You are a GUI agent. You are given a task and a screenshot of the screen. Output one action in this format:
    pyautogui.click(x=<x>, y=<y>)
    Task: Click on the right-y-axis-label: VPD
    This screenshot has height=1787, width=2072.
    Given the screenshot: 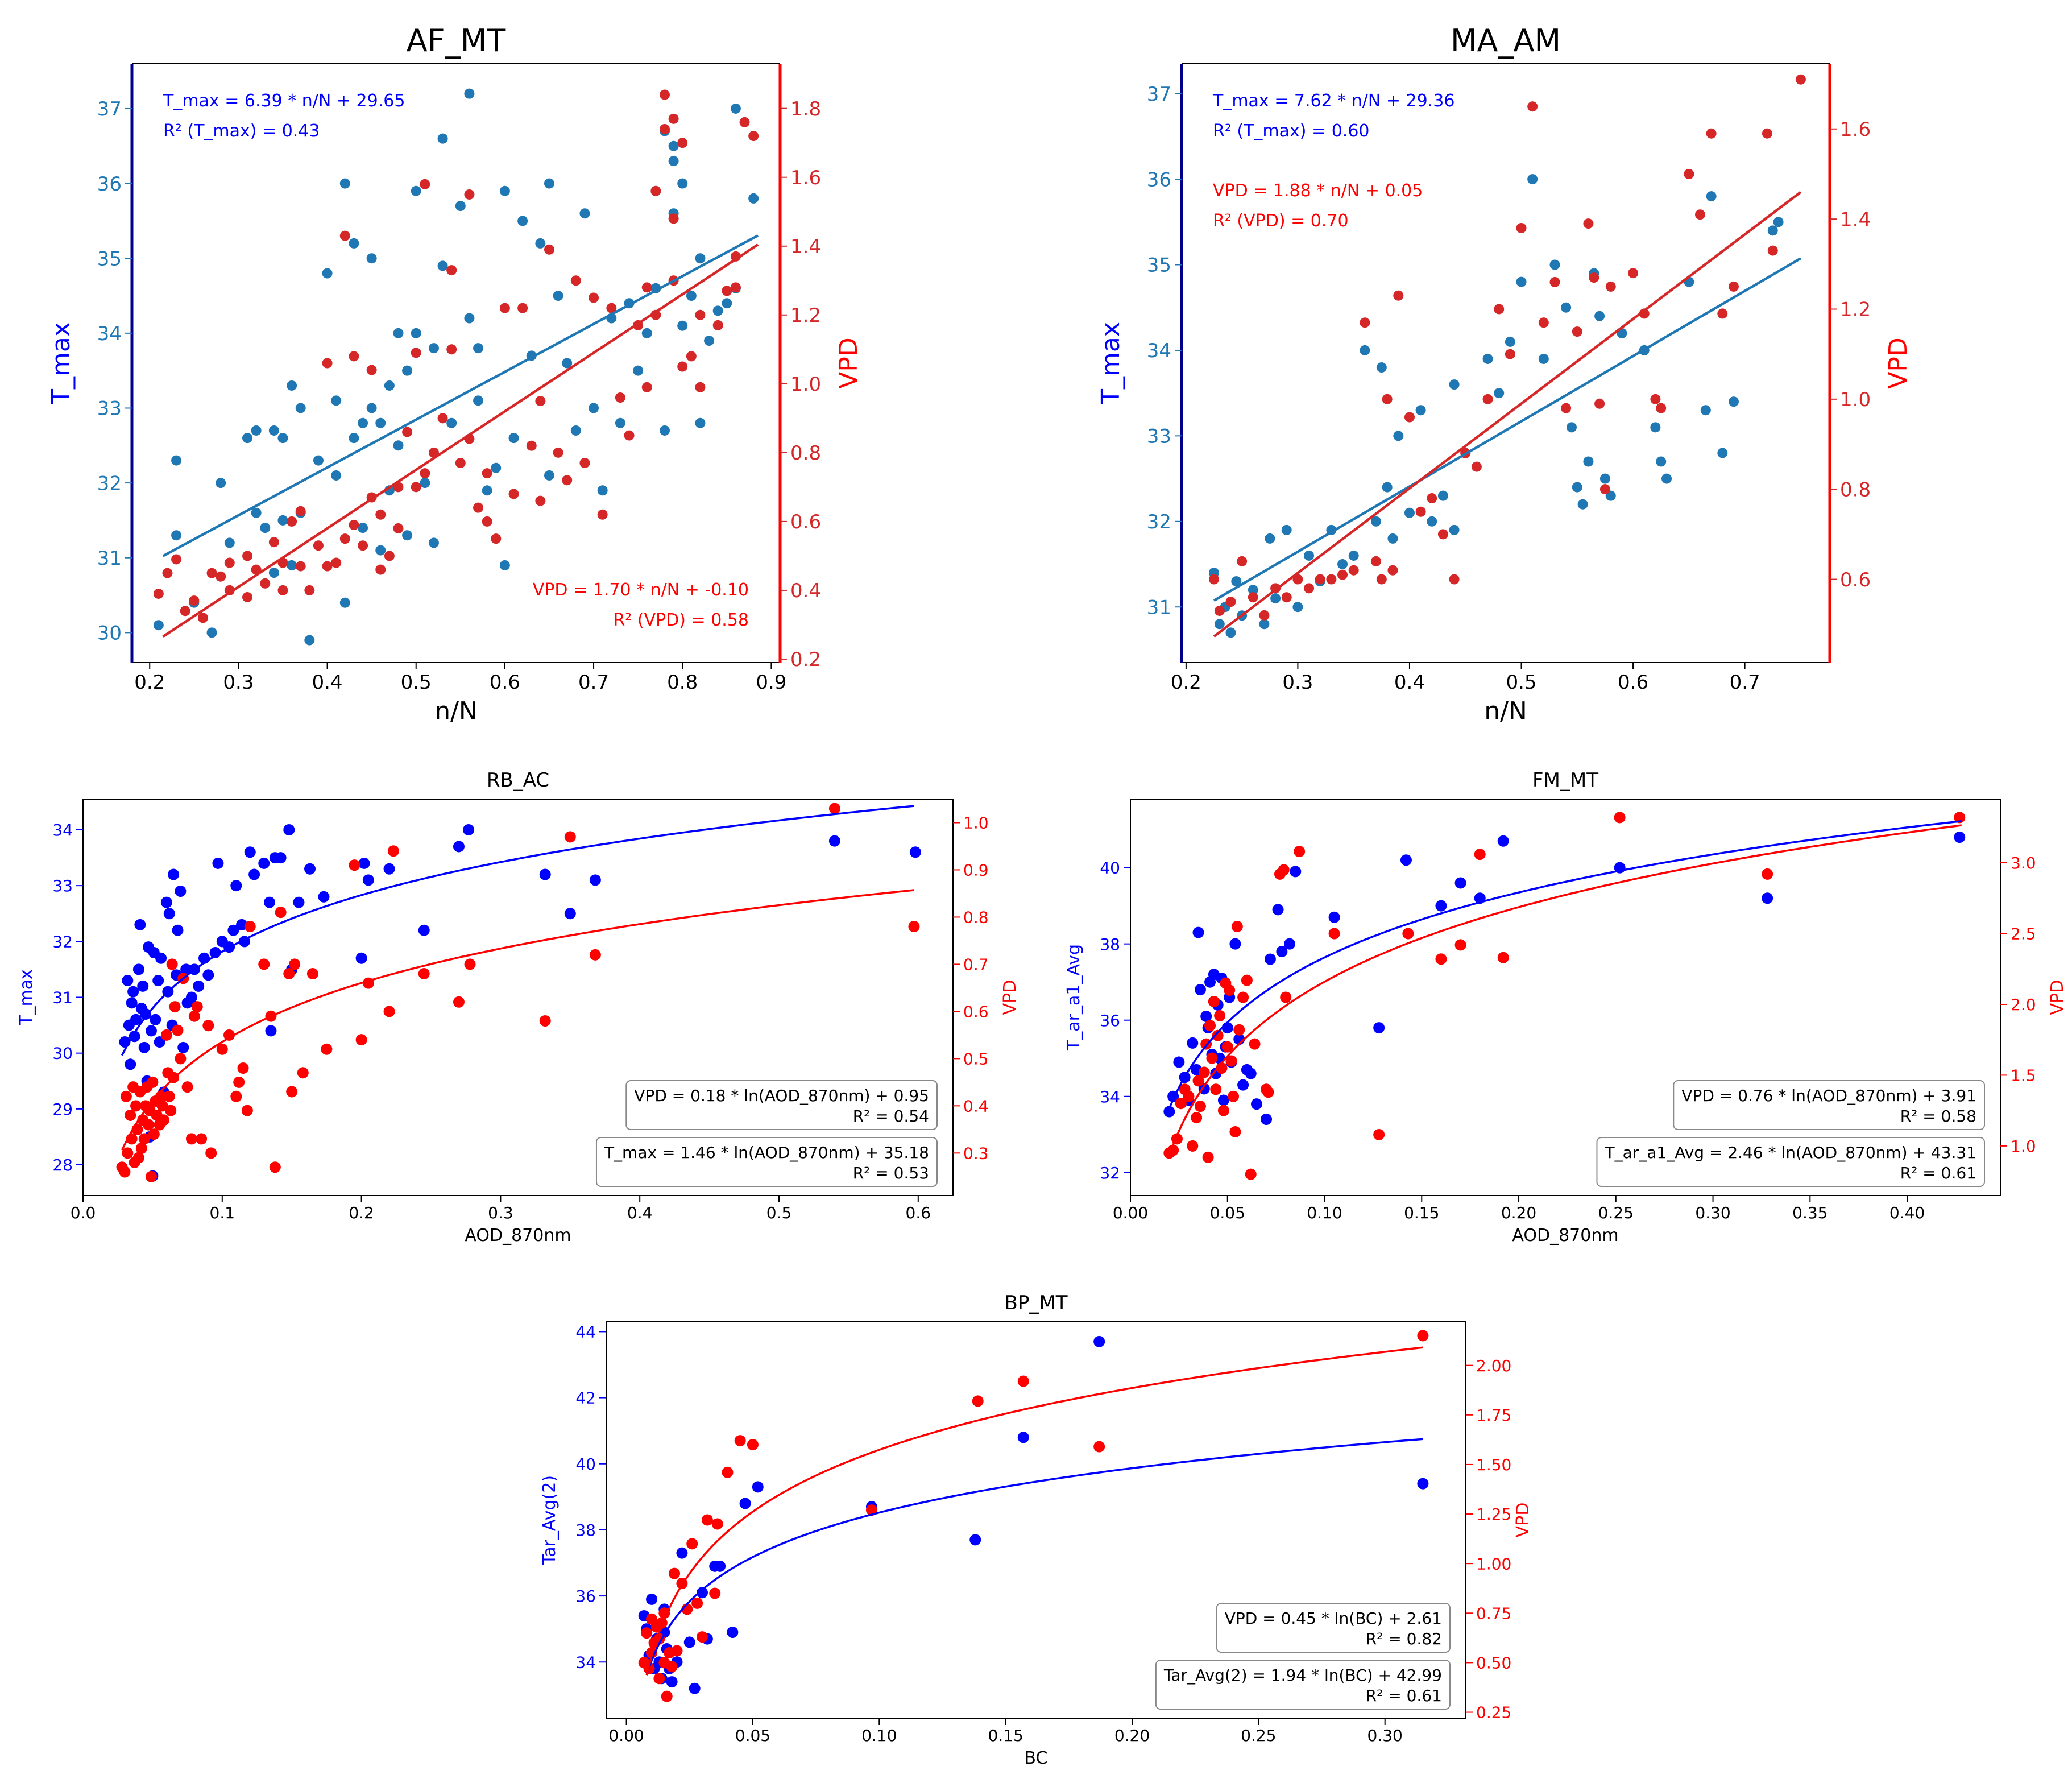 What is the action you would take?
    pyautogui.click(x=848, y=363)
    